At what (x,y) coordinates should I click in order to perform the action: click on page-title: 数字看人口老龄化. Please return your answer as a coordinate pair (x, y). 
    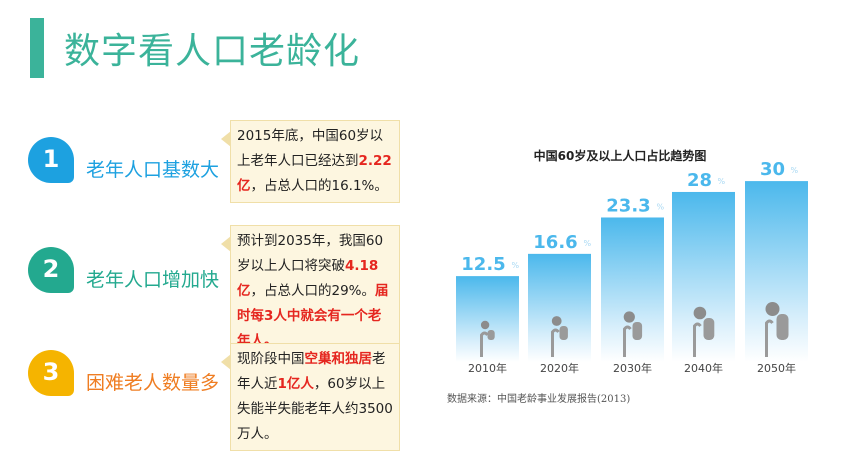
    Looking at the image, I should click on (212, 51).